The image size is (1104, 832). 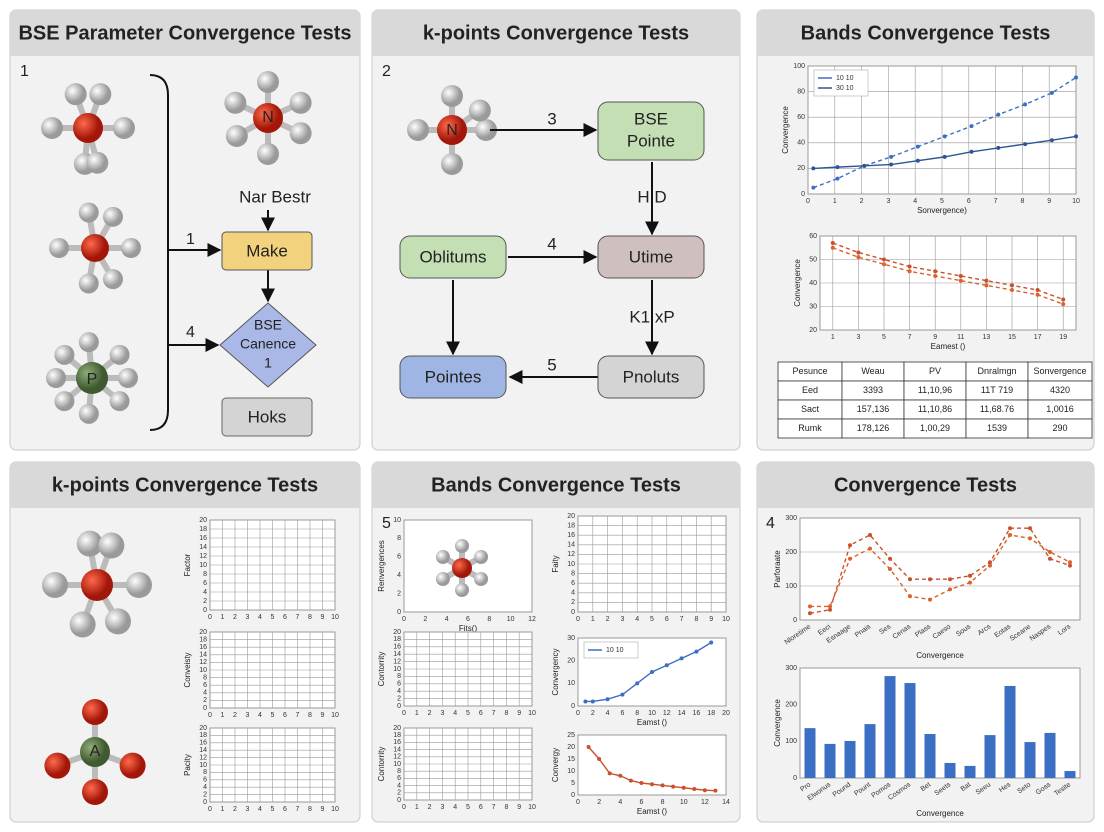 What do you see at coordinates (791, 552) in the screenshot?
I see `y-tick-label: 200` at bounding box center [791, 552].